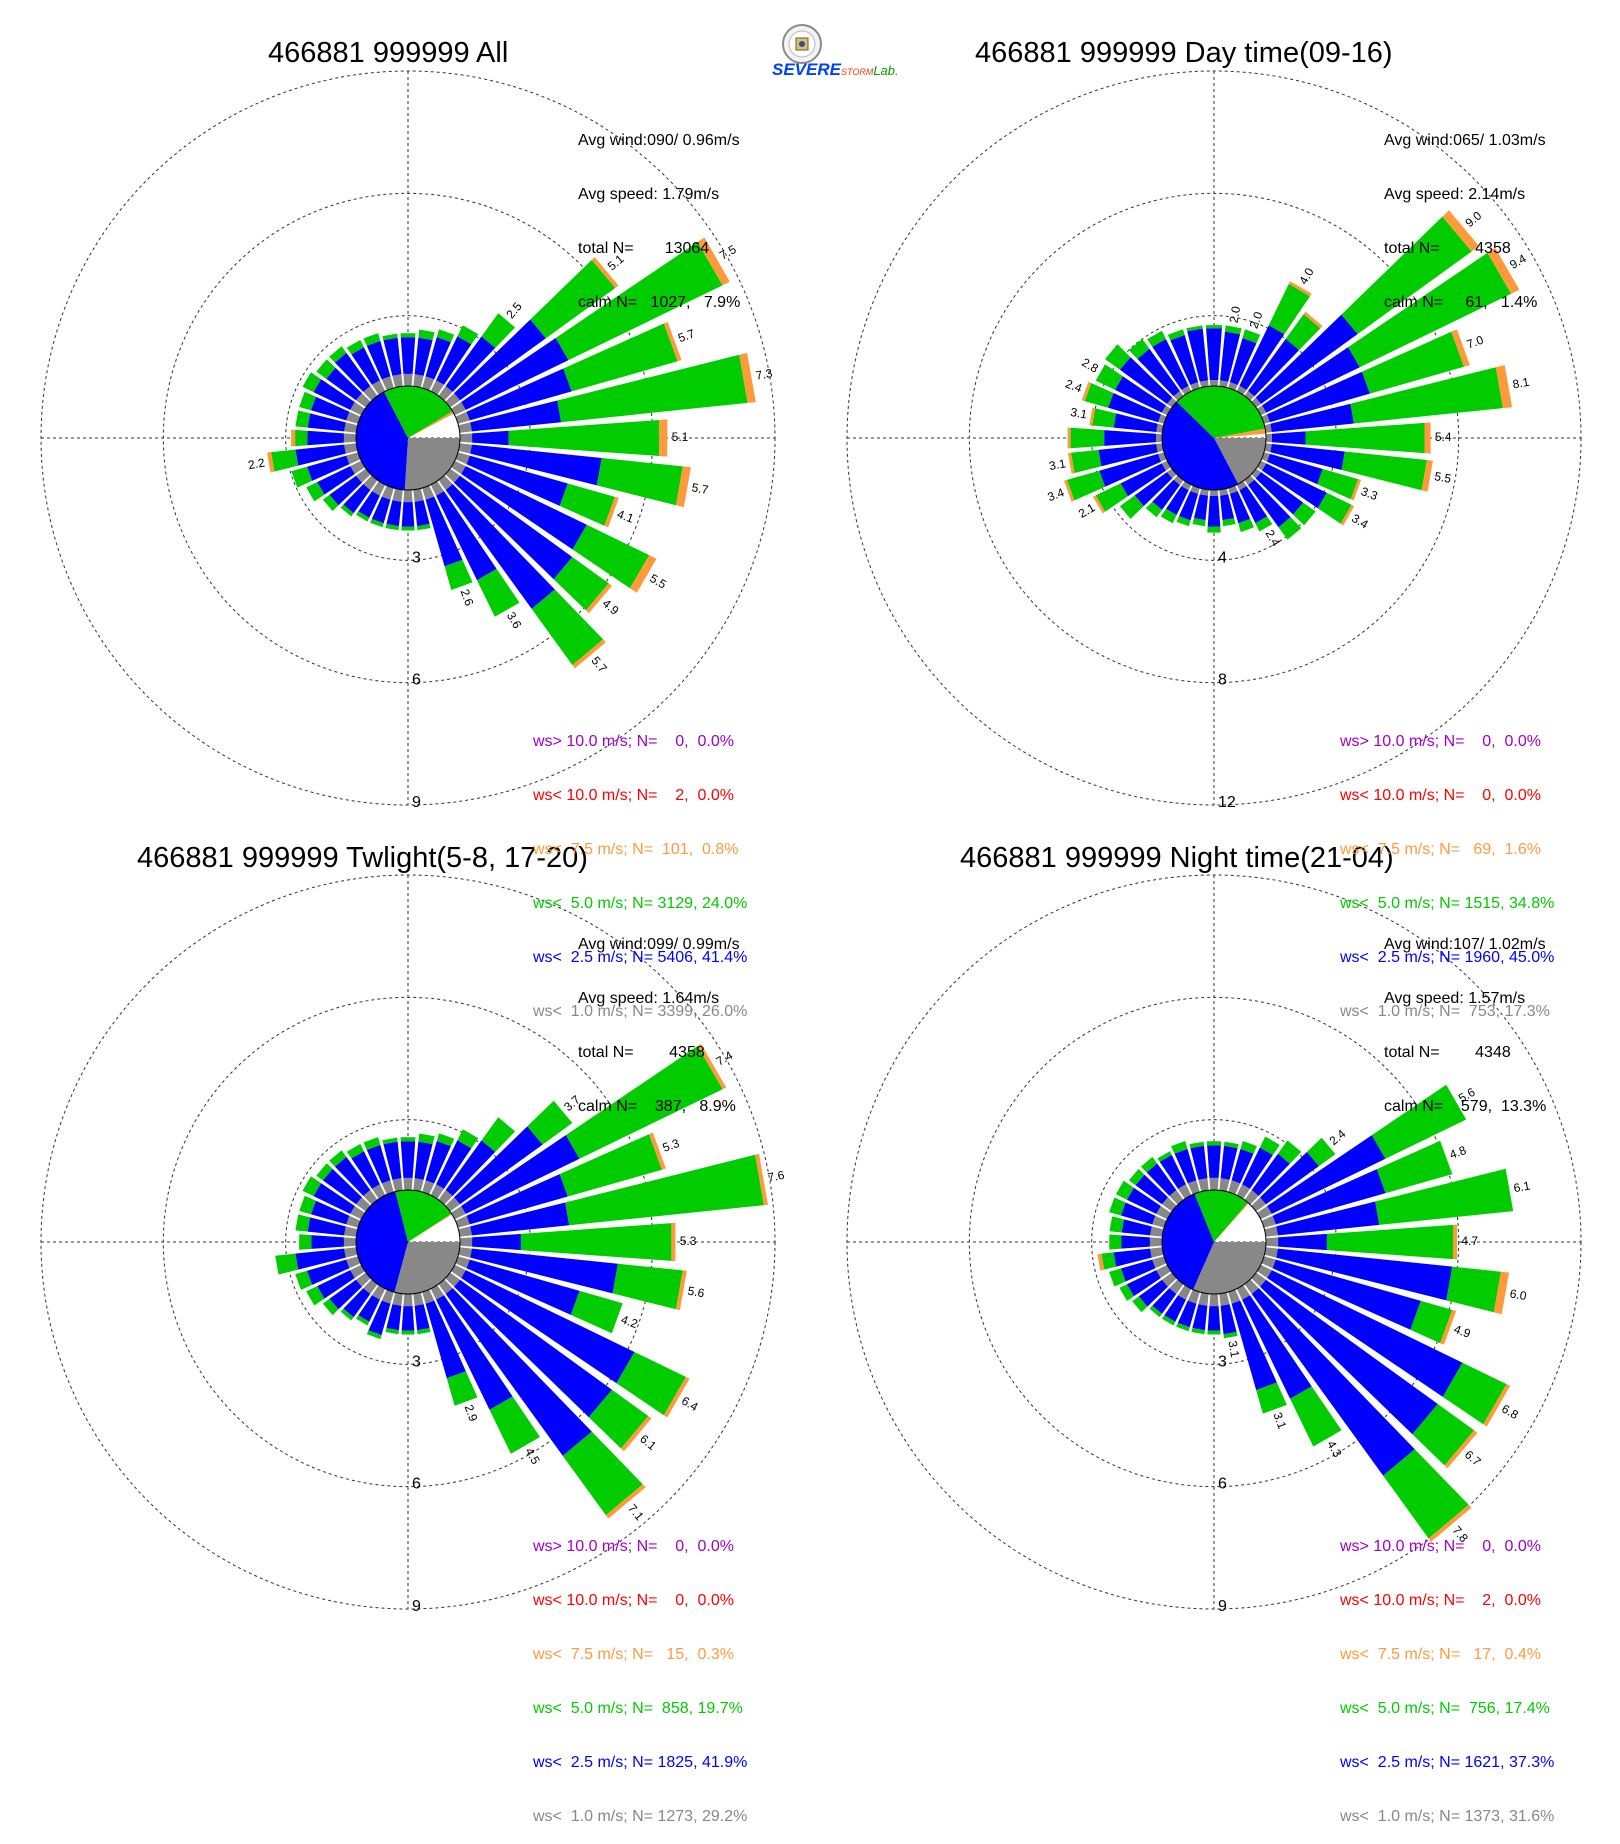 This screenshot has height=1844, width=1620. Describe the element at coordinates (640, 1816) in the screenshot. I see `legend-entry-lt1: ws< 1.0 m/s; N= 1273, 29.2%` at that location.